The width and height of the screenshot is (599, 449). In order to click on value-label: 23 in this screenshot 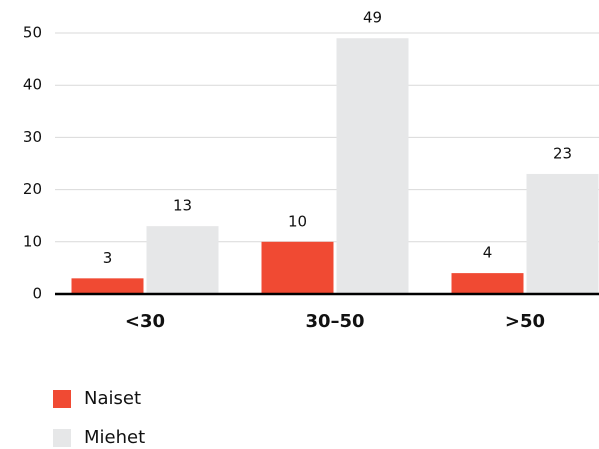, I will do `click(562, 153)`.